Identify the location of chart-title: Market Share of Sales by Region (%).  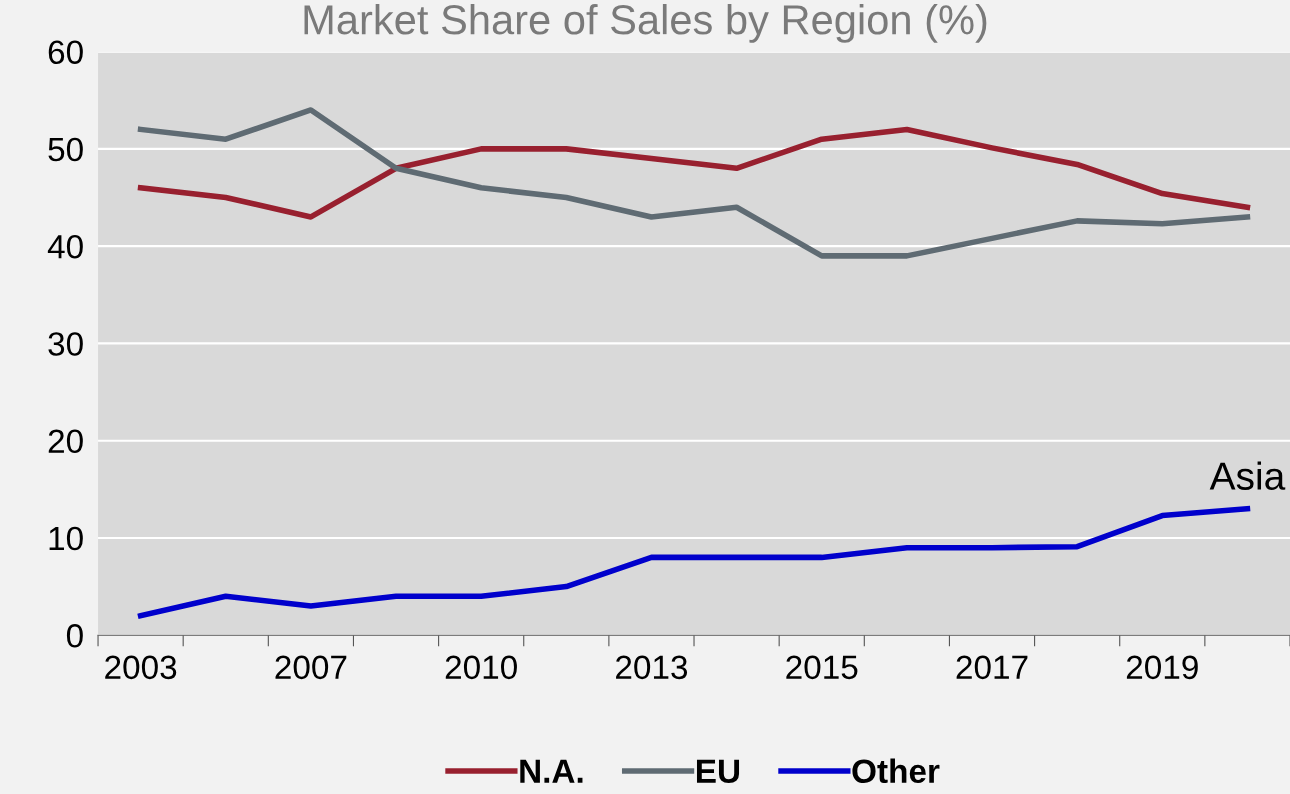
(645, 23).